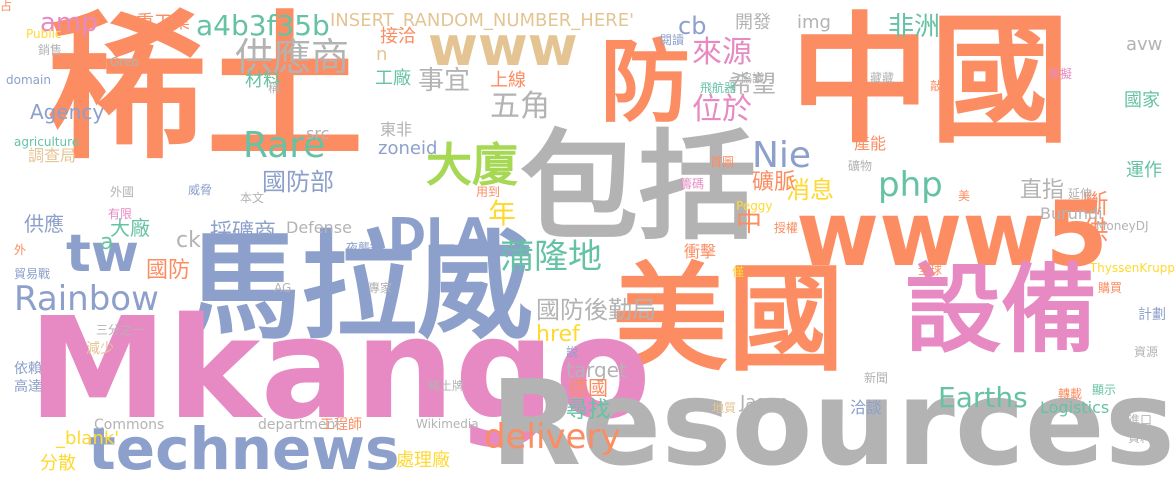 The image size is (1175, 482). What do you see at coordinates (28, 369) in the screenshot?
I see `cloud-word: 依賴` at bounding box center [28, 369].